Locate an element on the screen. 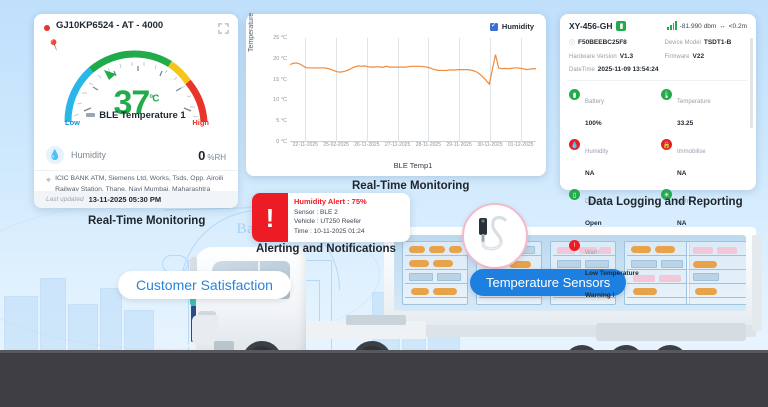 This screenshot has height=407, width=768. caption-alerting: Alerting and Notifications is located at coordinates (326, 249).